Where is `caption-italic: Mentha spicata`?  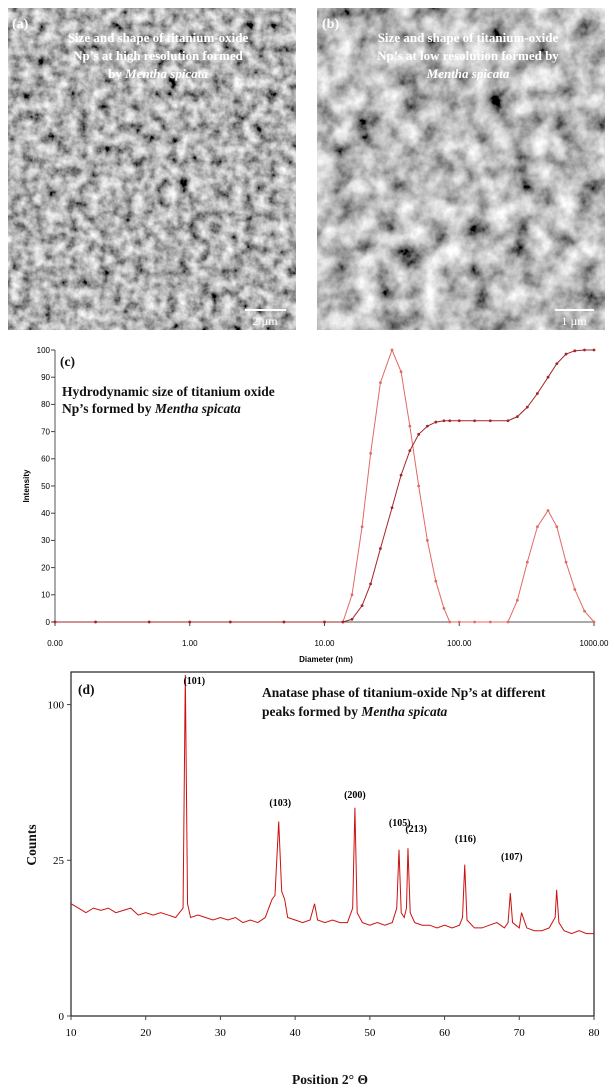
caption-italic: Mentha spicata is located at coordinates (166, 73).